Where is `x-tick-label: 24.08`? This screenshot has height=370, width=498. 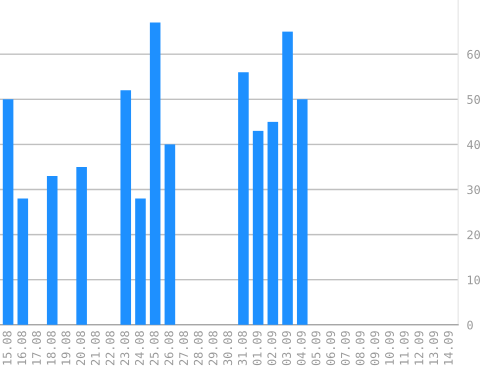
x-tick-label: 24.08 is located at coordinates (139, 348).